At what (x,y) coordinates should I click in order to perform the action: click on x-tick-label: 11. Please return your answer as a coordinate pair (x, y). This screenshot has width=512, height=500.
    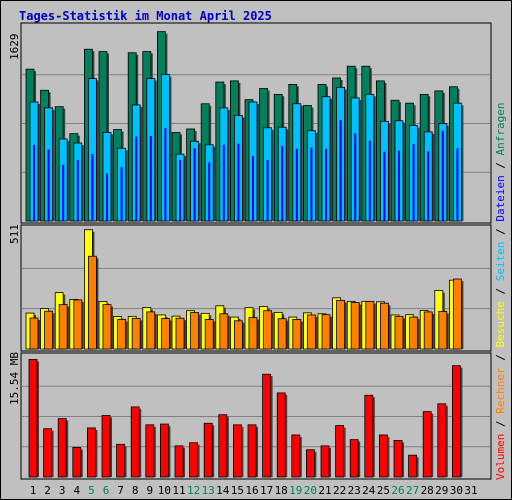
    Looking at the image, I should click on (178, 490).